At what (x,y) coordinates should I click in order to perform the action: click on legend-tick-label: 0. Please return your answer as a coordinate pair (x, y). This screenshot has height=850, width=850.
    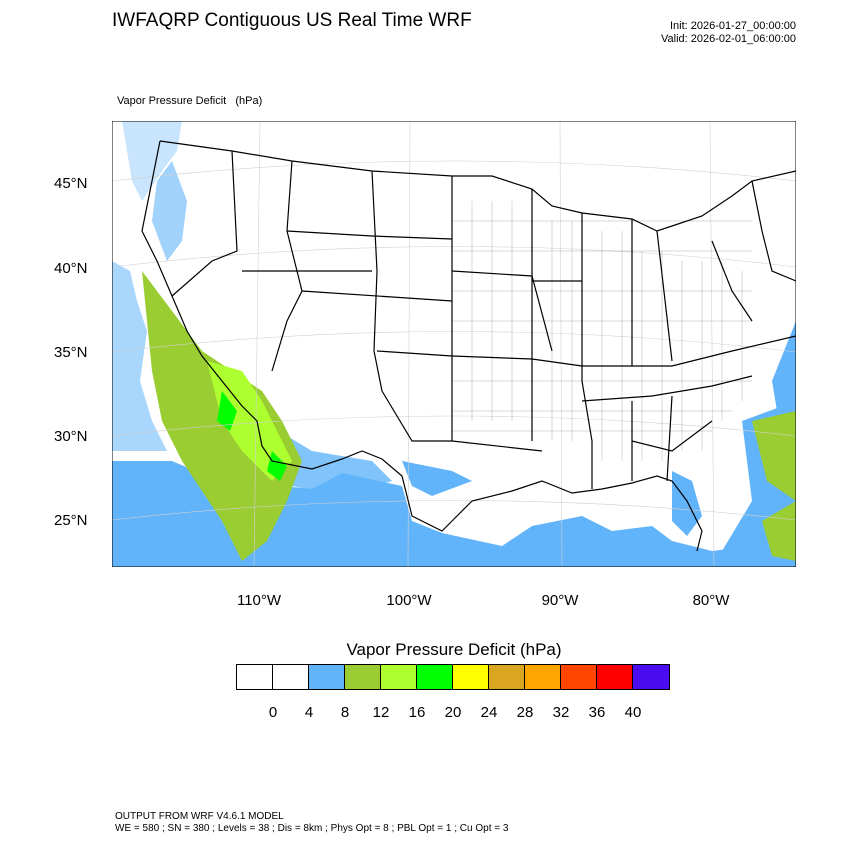
    Looking at the image, I should click on (273, 712).